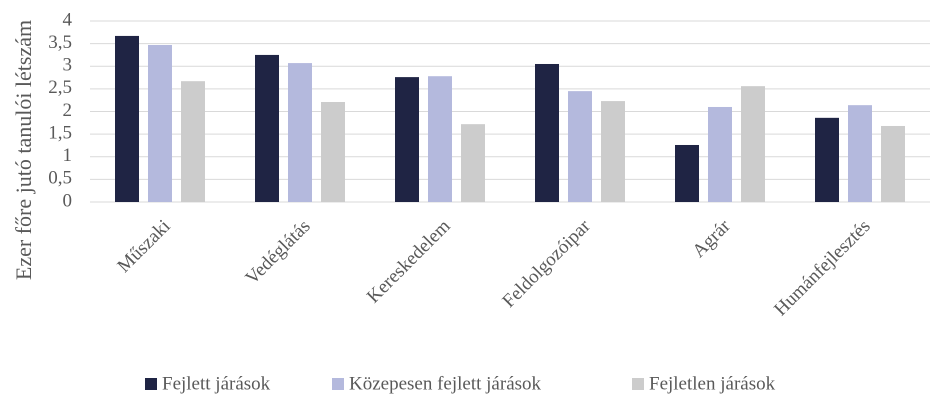  Describe the element at coordinates (68, 19) in the screenshot. I see `y-tick-label: 4` at that location.